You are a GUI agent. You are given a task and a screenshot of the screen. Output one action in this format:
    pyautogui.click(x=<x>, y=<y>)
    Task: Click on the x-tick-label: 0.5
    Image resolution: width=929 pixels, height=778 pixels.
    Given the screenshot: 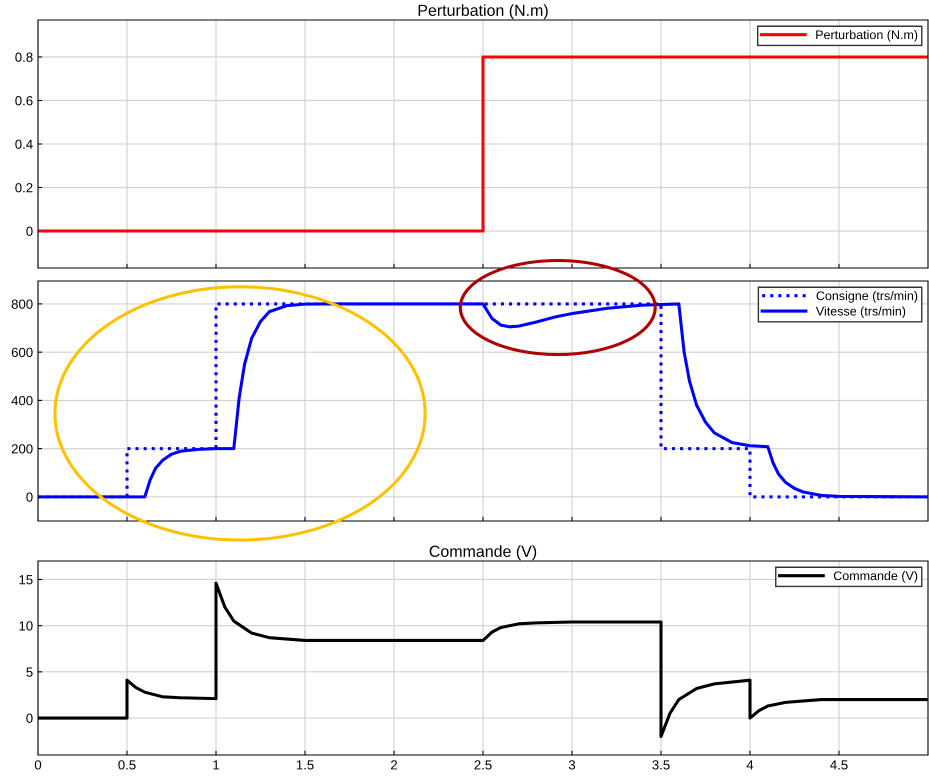 What is the action you would take?
    pyautogui.click(x=127, y=765)
    